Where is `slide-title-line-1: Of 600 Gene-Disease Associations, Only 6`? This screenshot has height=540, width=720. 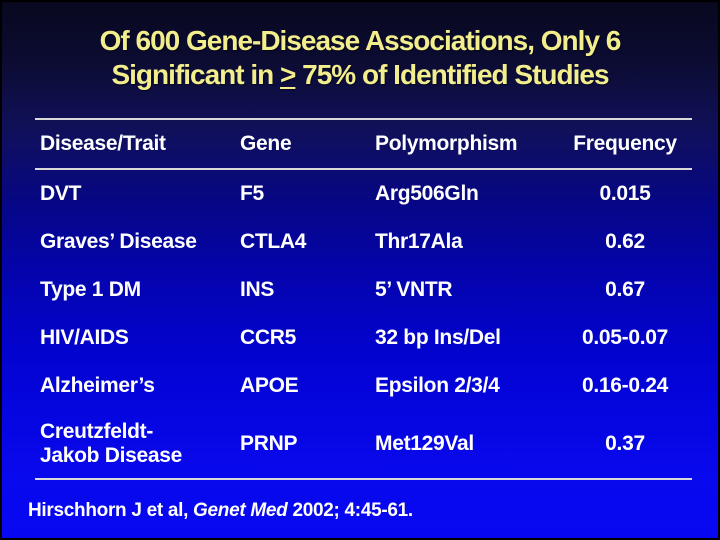
slide-title-line-1: Of 600 Gene-Disease Associations, Only 6 is located at coordinates (360, 40).